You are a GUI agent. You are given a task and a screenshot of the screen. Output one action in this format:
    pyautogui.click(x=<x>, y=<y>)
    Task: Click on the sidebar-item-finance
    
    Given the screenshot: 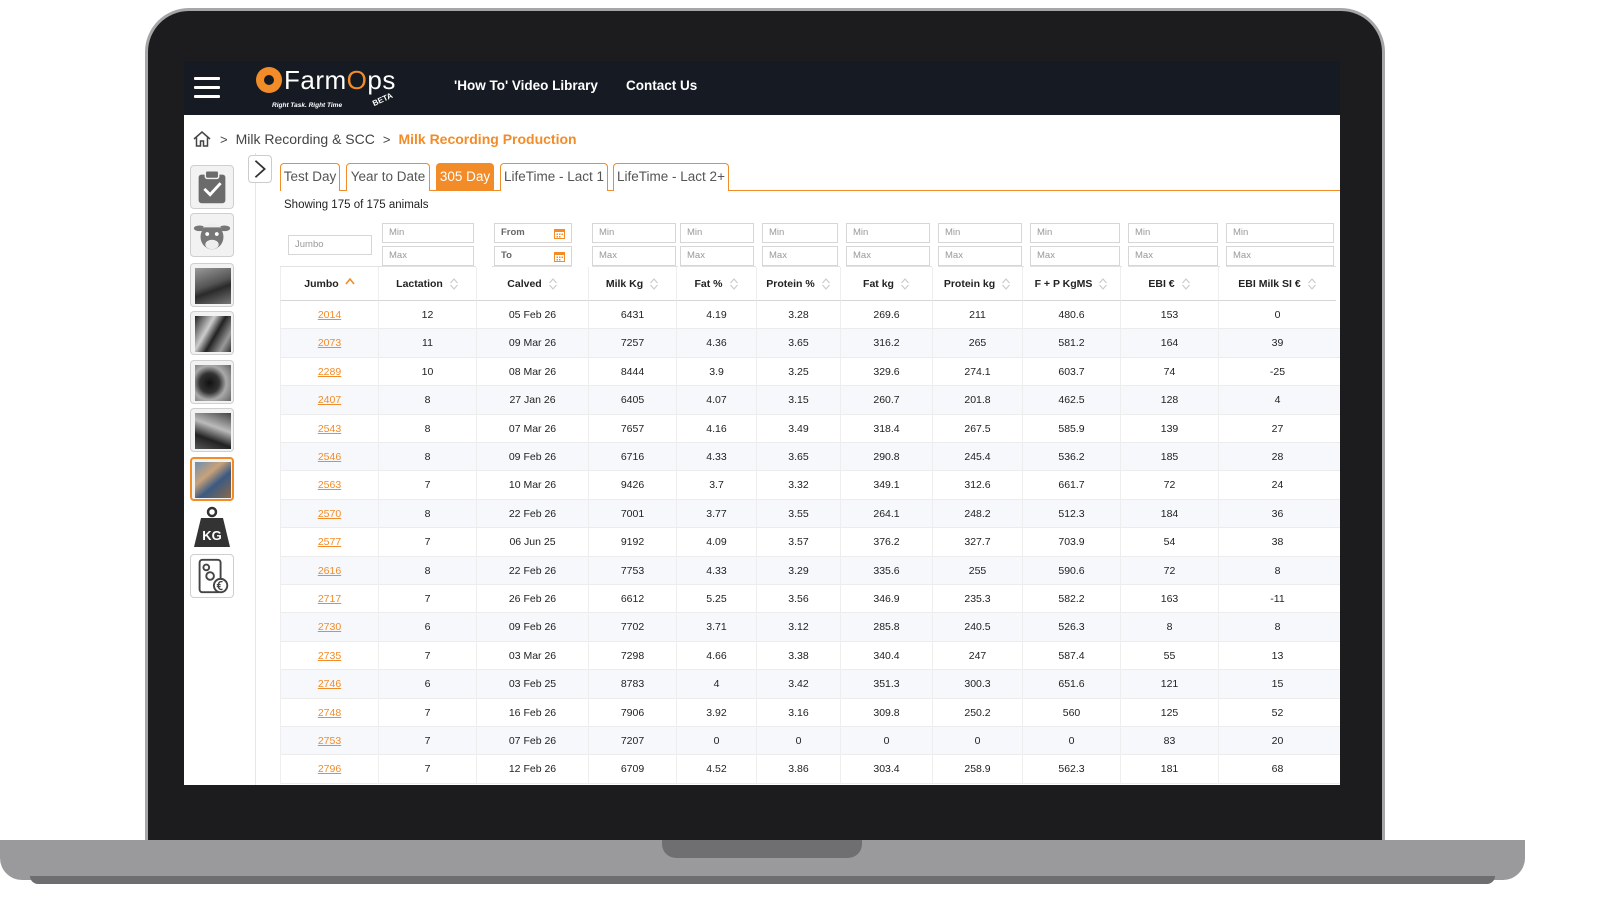 What is the action you would take?
    pyautogui.click(x=212, y=576)
    